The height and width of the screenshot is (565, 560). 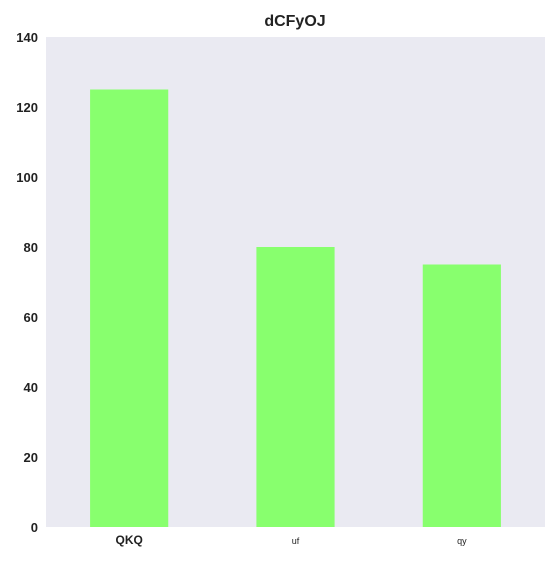 What do you see at coordinates (128, 540) in the screenshot?
I see `x-tick-label: QKQ` at bounding box center [128, 540].